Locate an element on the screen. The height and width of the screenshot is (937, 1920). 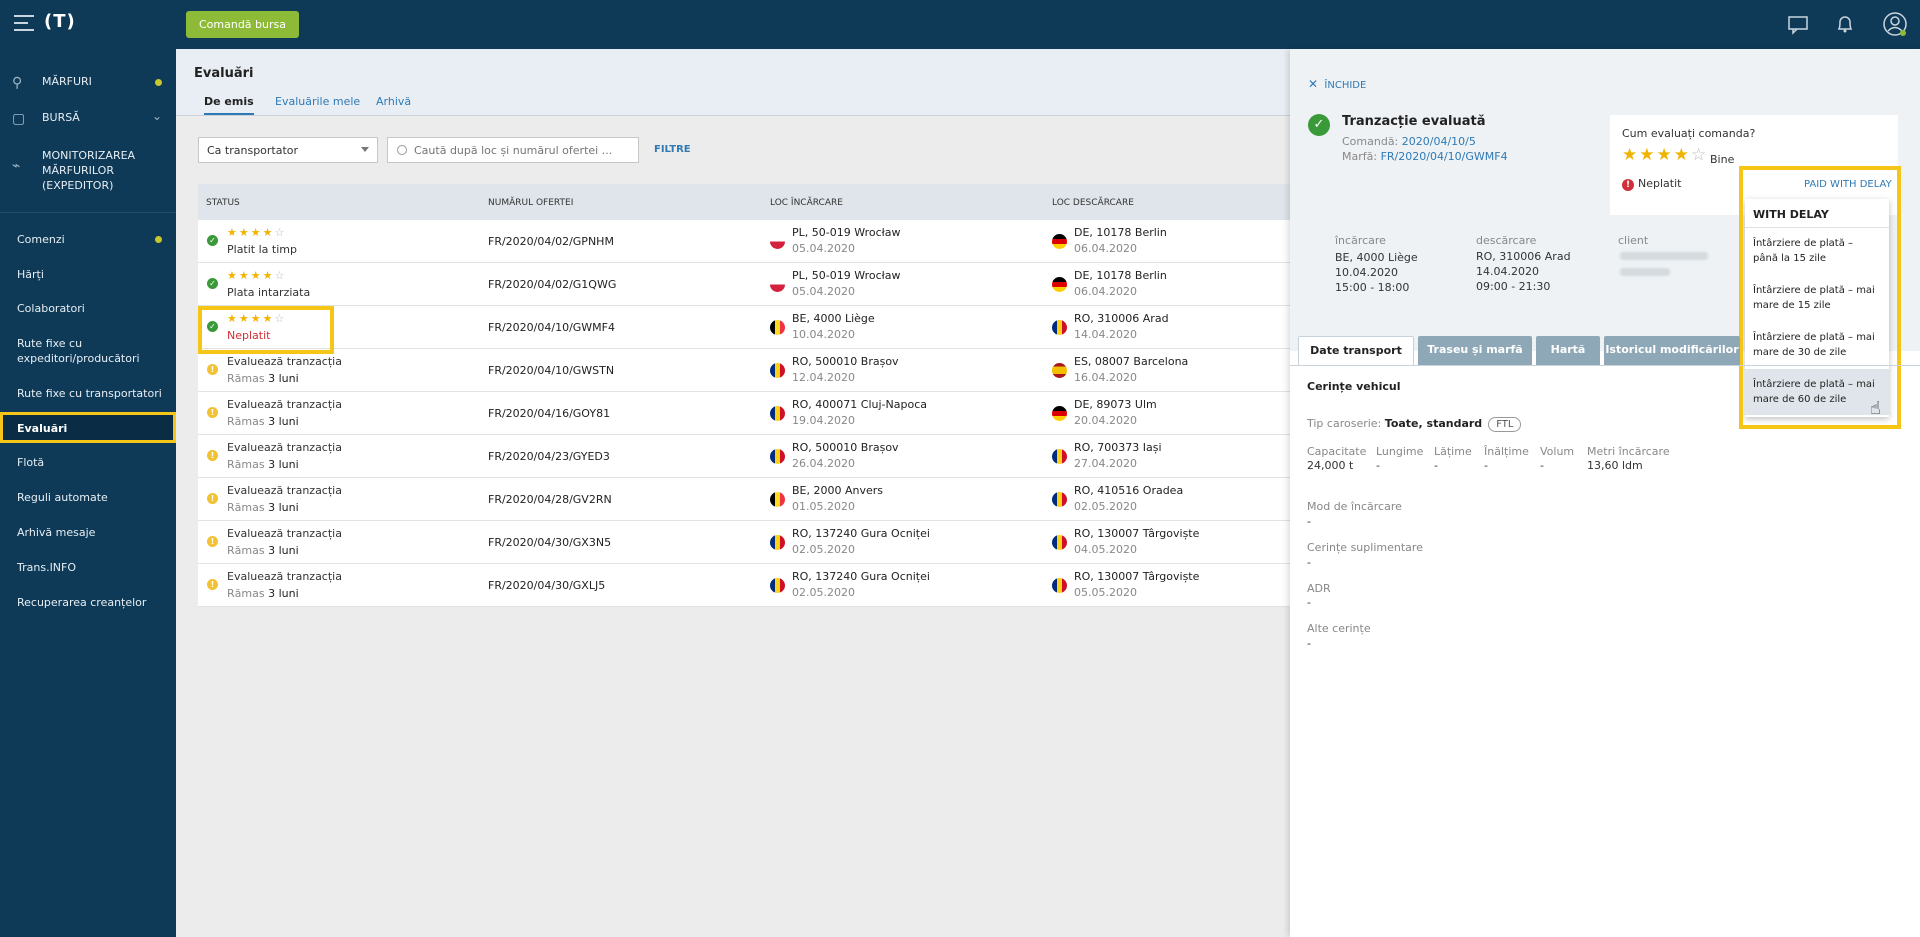
bell-icon is located at coordinates (1845, 24).